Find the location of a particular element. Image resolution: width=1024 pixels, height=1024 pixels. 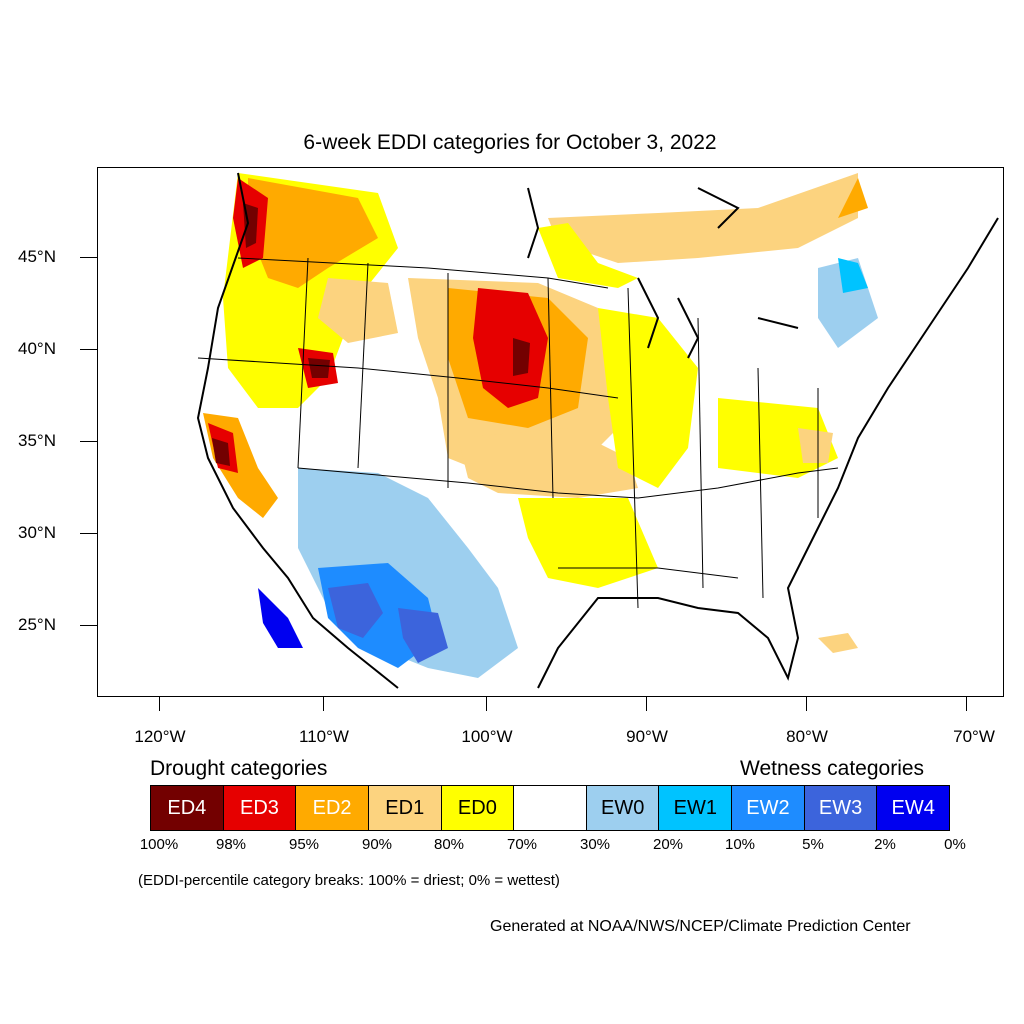

legend-ew3: EW3 is located at coordinates (841, 808).